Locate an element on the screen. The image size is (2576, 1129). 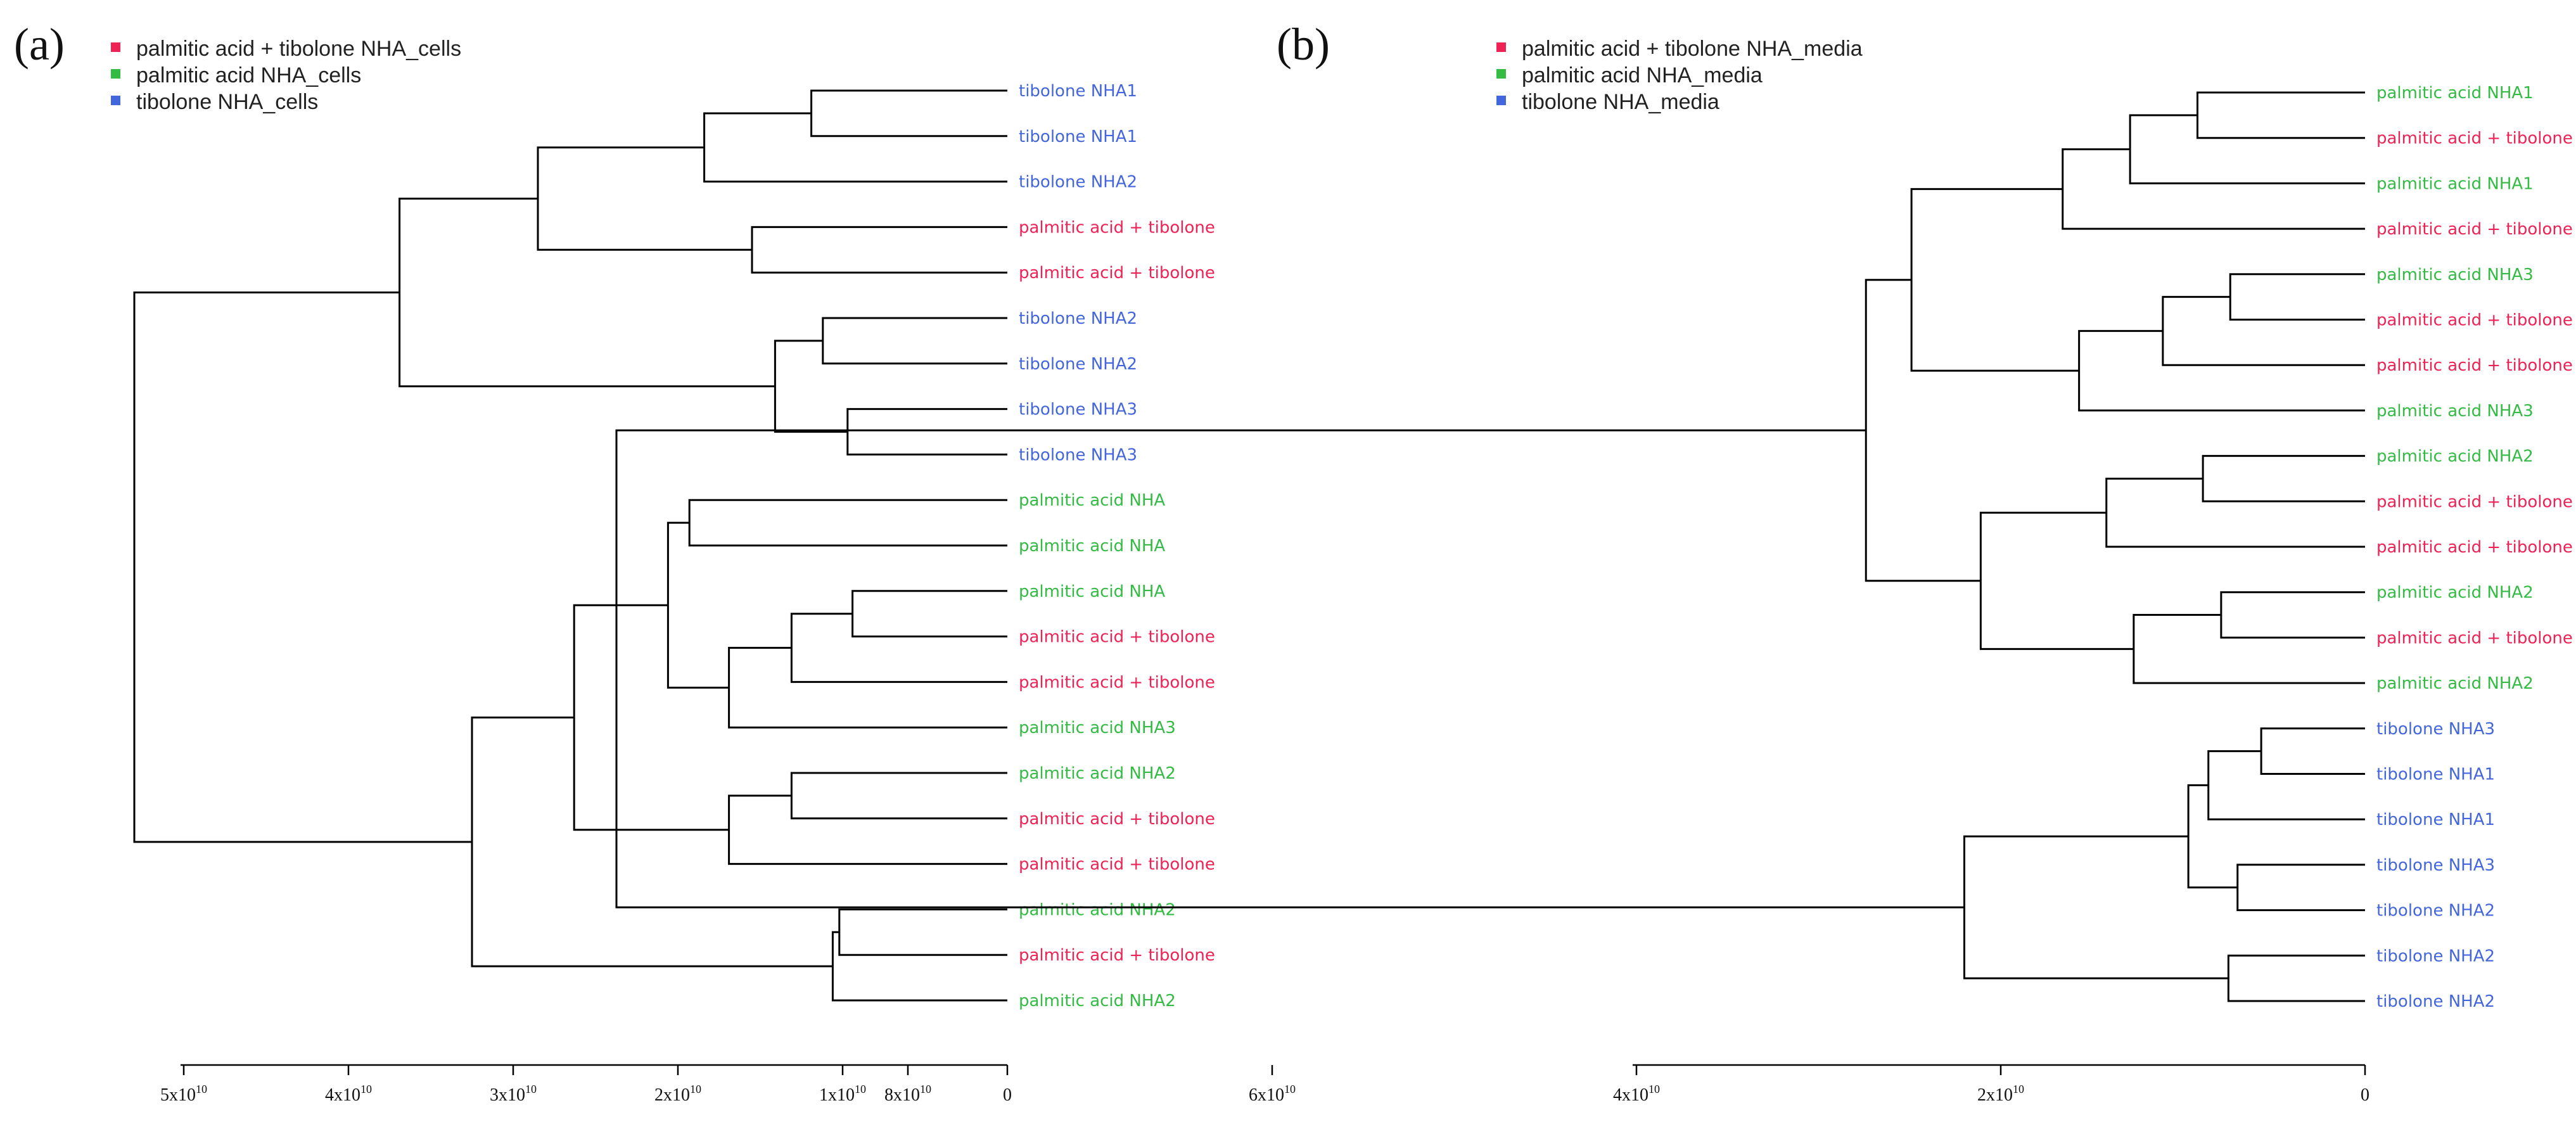
axis-tick-label: 6x10¹⁰ is located at coordinates (1272, 1094).